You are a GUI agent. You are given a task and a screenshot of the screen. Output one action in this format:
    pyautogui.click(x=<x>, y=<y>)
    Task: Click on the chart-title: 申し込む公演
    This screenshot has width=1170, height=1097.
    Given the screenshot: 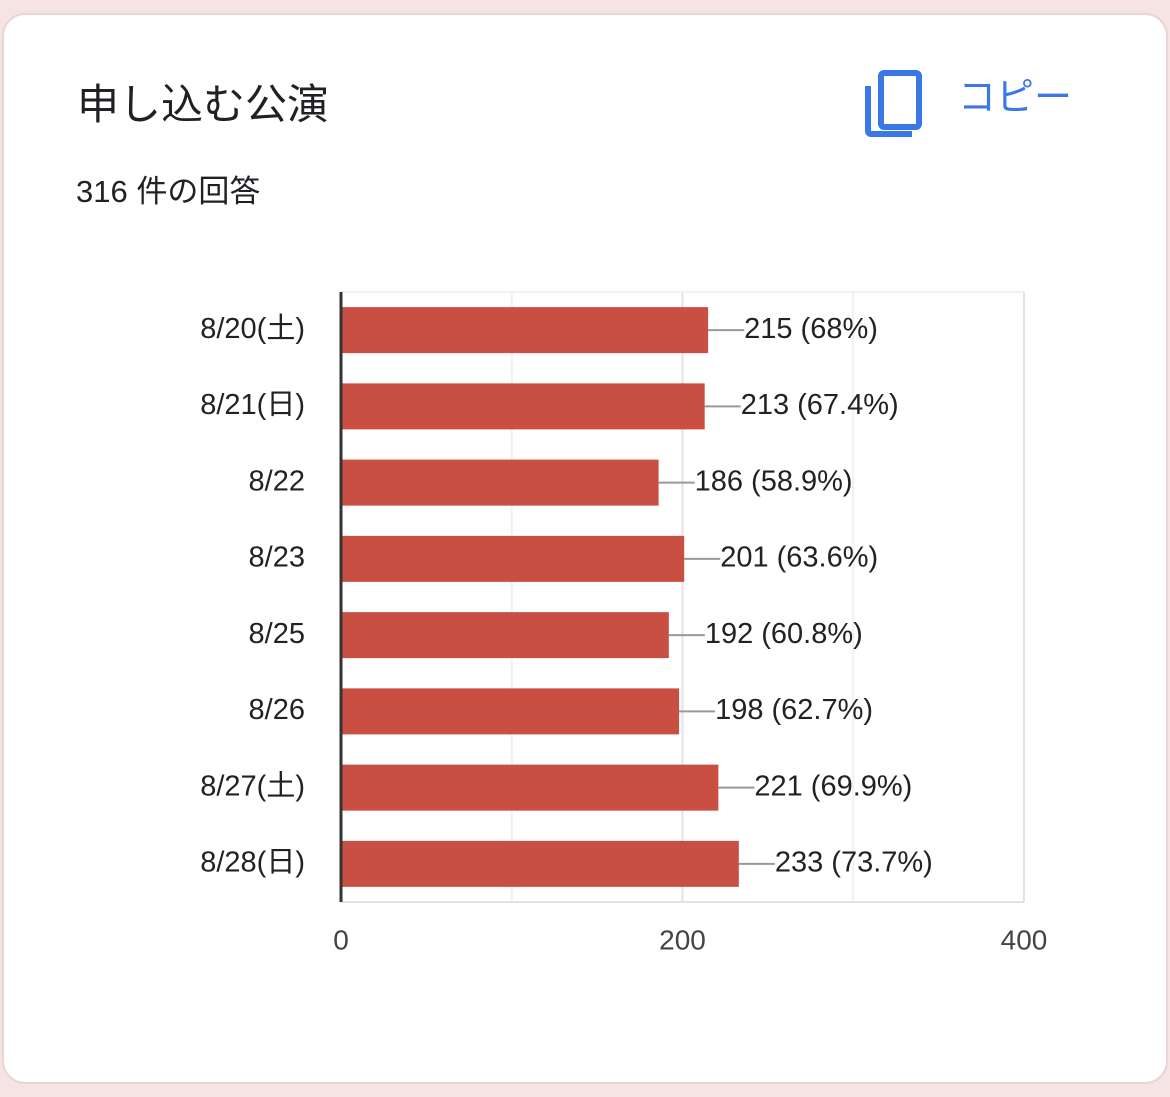 What is the action you would take?
    pyautogui.click(x=203, y=104)
    